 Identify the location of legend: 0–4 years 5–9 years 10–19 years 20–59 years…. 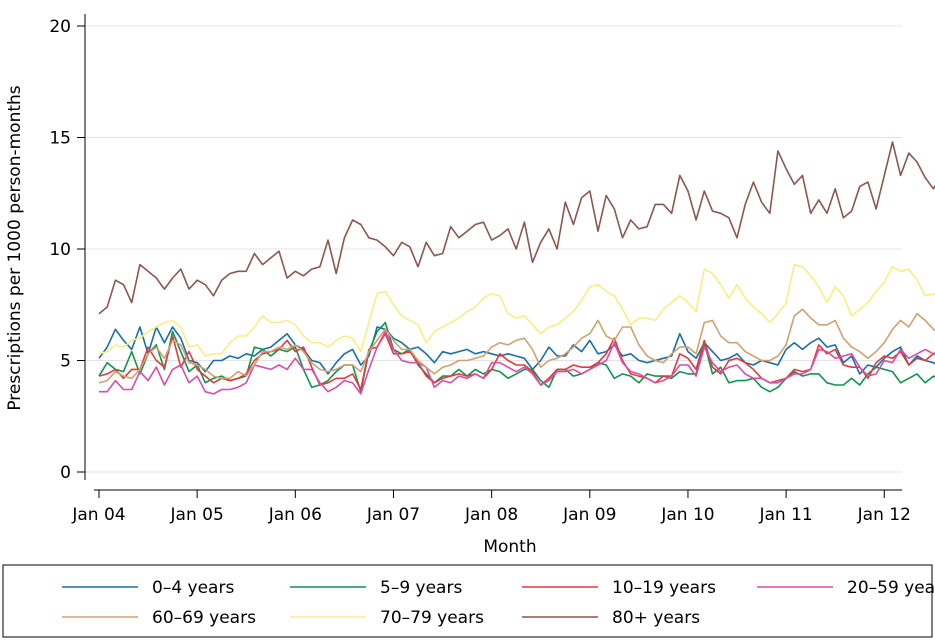
(468, 601).